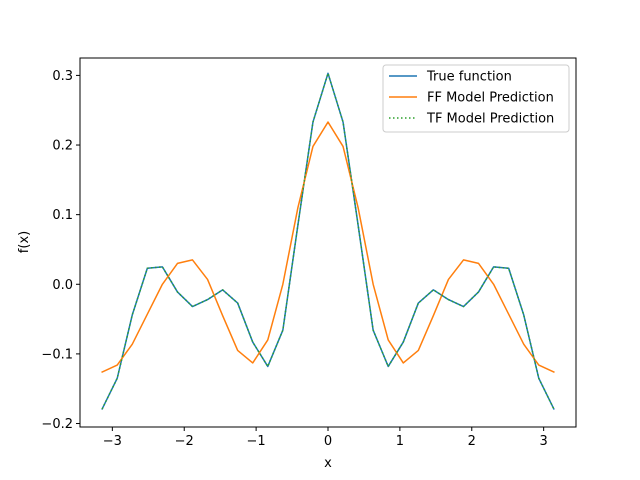  I want to click on x-tick-label: 1, so click(400, 441).